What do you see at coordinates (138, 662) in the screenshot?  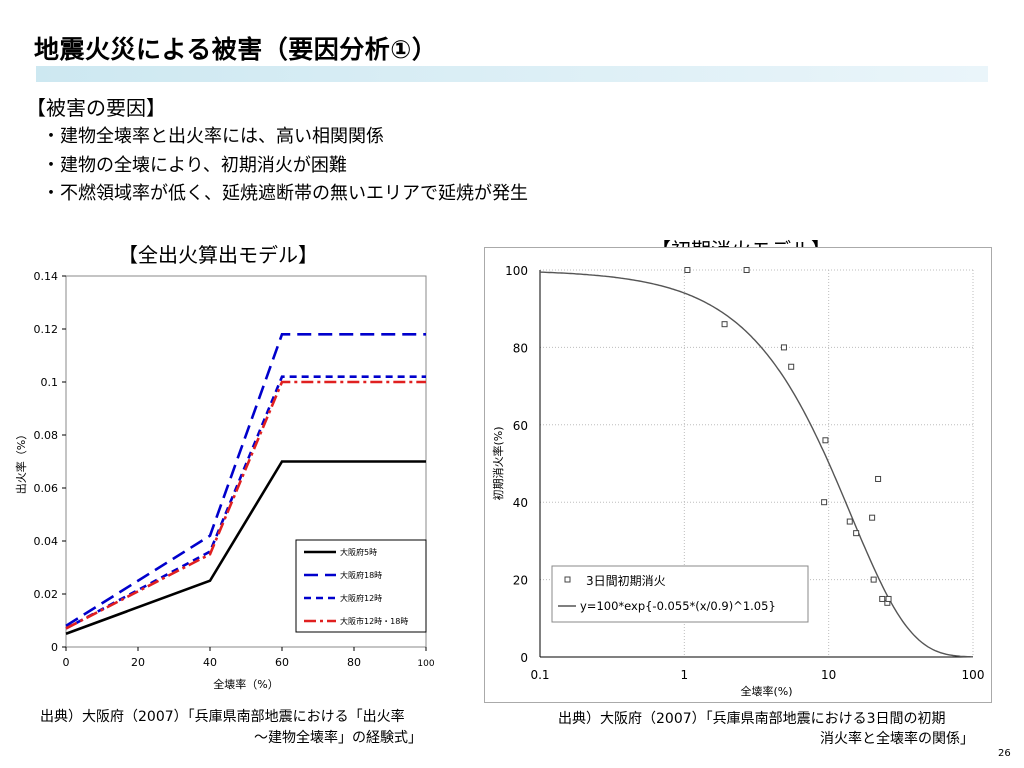 I see `x-tick-label: 20` at bounding box center [138, 662].